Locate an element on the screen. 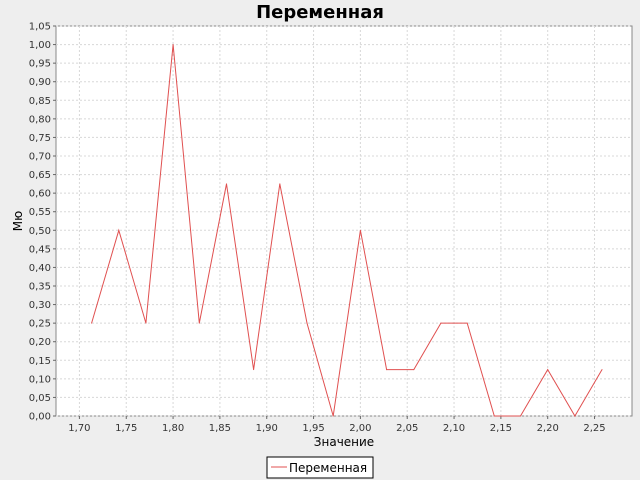 The height and width of the screenshot is (480, 640). y-tick-label: 0,80 is located at coordinates (40, 119).